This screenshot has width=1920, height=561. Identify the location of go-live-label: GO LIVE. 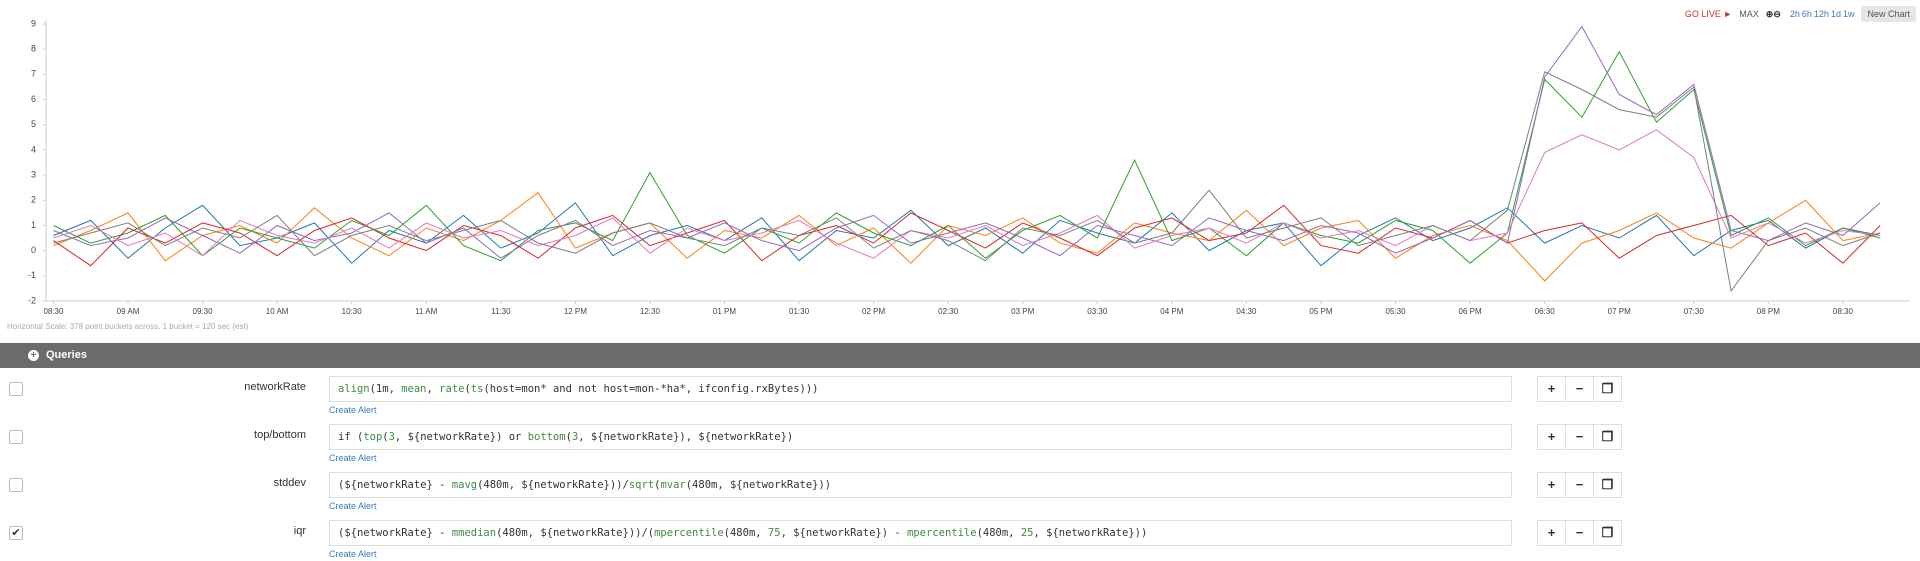
(1702, 14).